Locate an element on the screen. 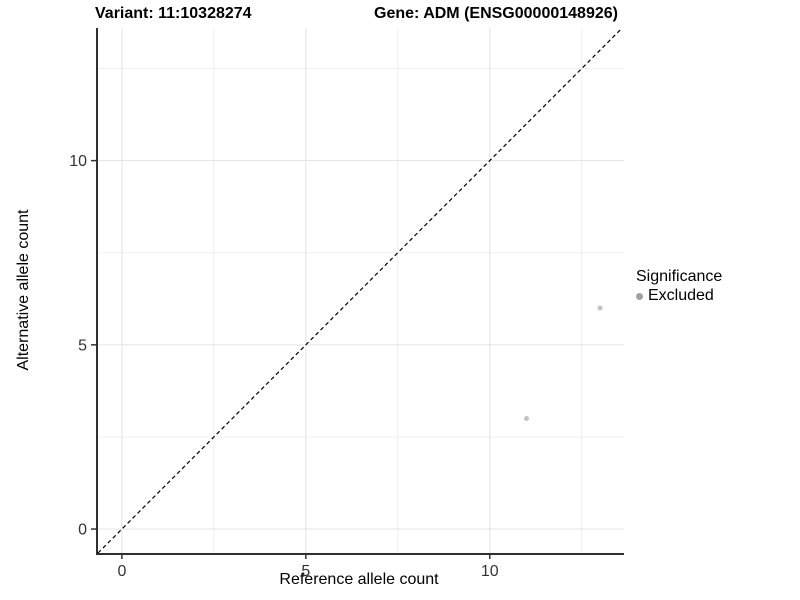 This screenshot has width=800, height=600. y-tick-label: 5 is located at coordinates (82, 345).